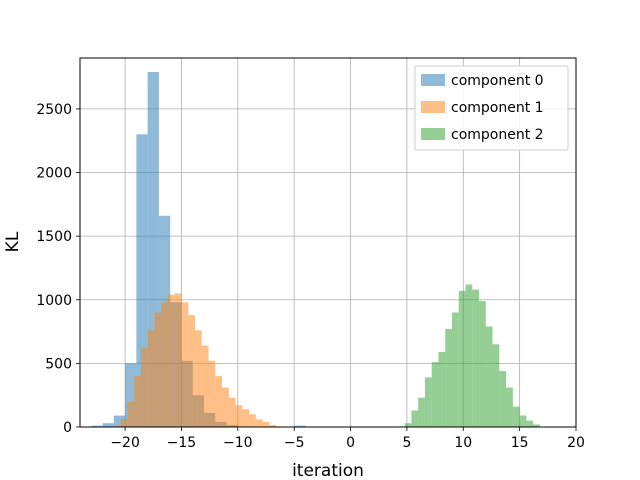 This screenshot has width=640, height=480. I want to click on x-tick-label: −15, so click(182, 443).